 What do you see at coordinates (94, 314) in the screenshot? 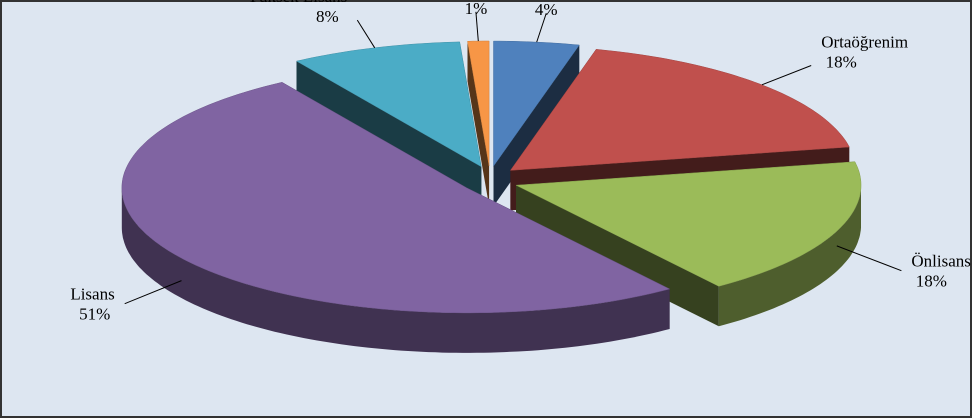
I see `slice-value-label: 51%` at bounding box center [94, 314].